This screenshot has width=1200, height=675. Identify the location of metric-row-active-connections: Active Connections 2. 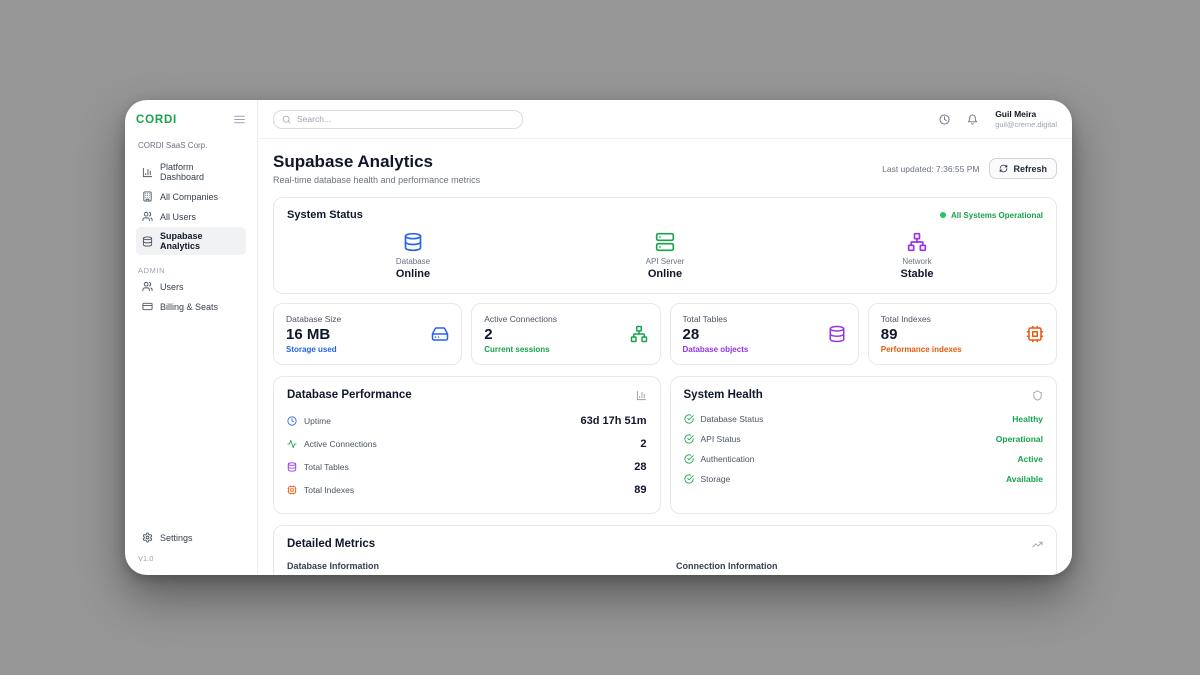
(467, 443).